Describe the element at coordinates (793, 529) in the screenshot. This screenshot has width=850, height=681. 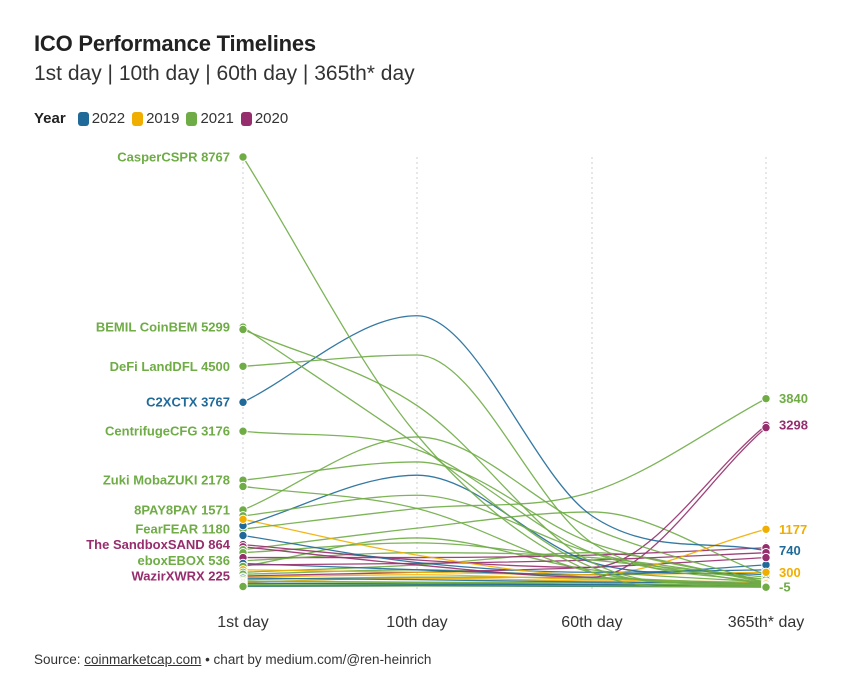
I see `end-label: 1177` at that location.